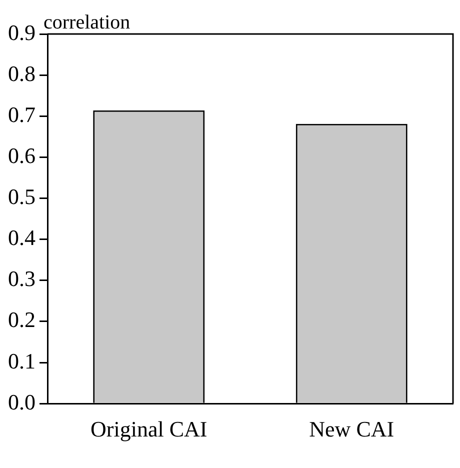  I want to click on y-tick-label: 0.5, so click(22, 197).